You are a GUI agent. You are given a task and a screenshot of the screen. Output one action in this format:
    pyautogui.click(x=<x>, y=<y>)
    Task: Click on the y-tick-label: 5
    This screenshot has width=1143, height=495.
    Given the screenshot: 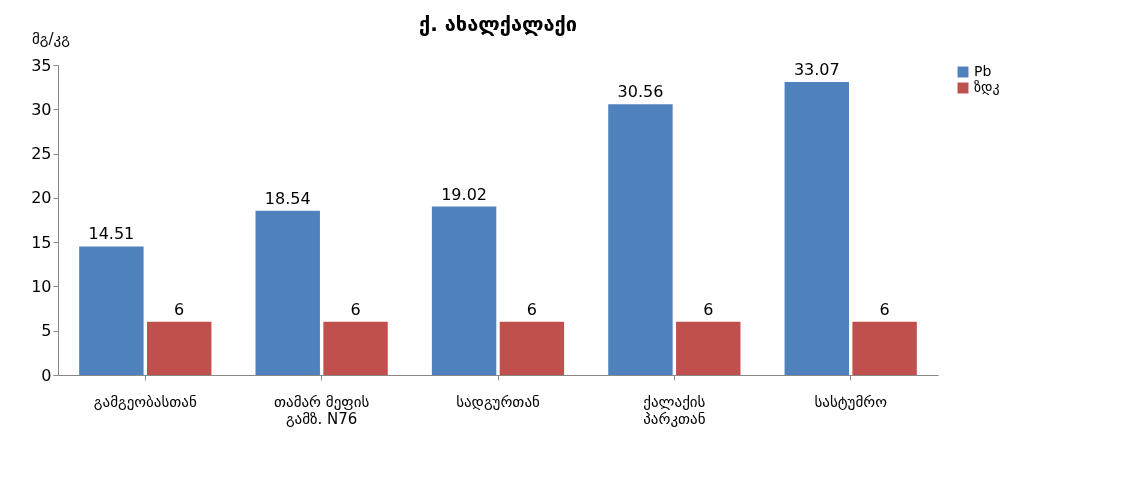 What is the action you would take?
    pyautogui.click(x=46, y=331)
    